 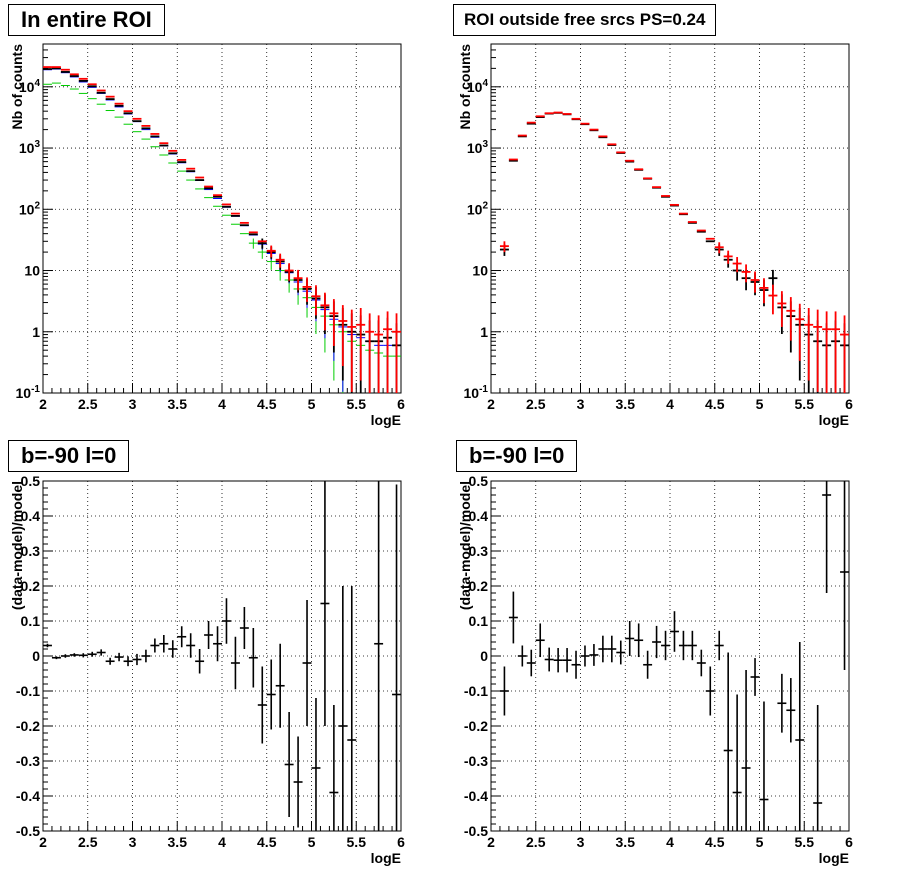 What do you see at coordinates (585, 20) in the screenshot?
I see `chart-title-top-right: ROI outside free srcs PS=0.24` at bounding box center [585, 20].